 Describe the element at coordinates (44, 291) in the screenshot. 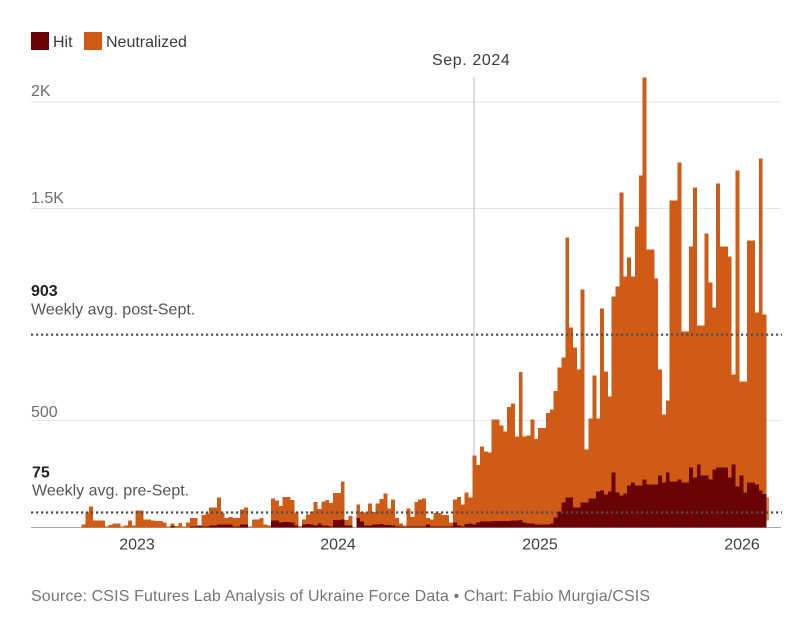

I see `svg-text: 903` at that location.